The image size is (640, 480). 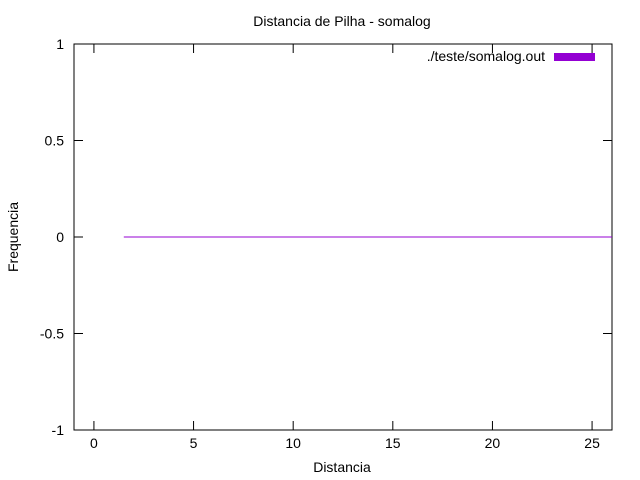 I want to click on x-tick-label: 25, so click(x=592, y=443).